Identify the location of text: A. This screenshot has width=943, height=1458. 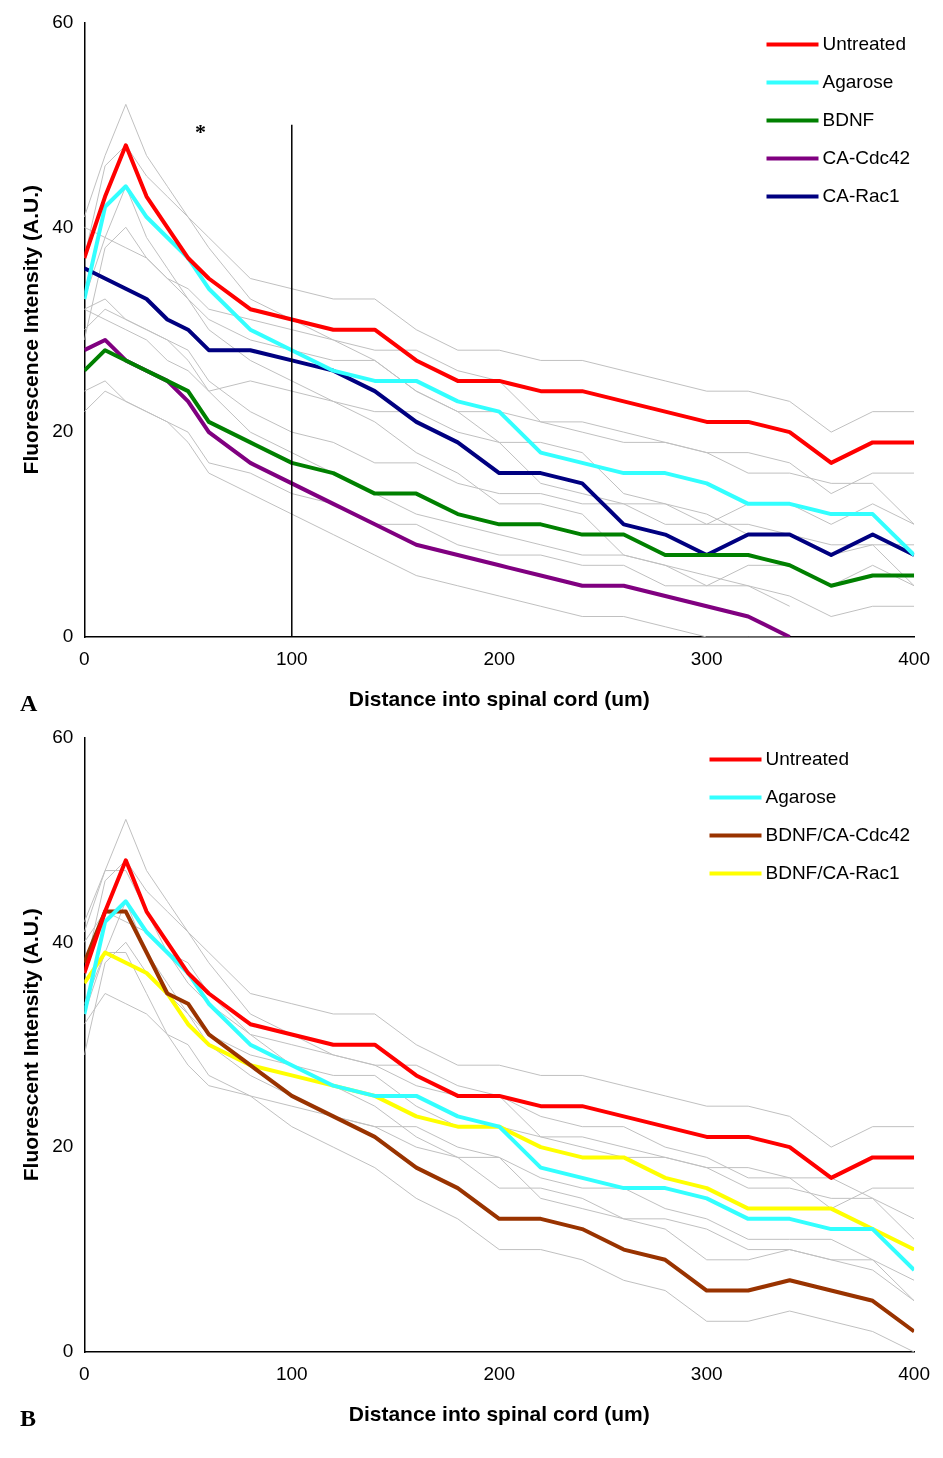
(29, 703).